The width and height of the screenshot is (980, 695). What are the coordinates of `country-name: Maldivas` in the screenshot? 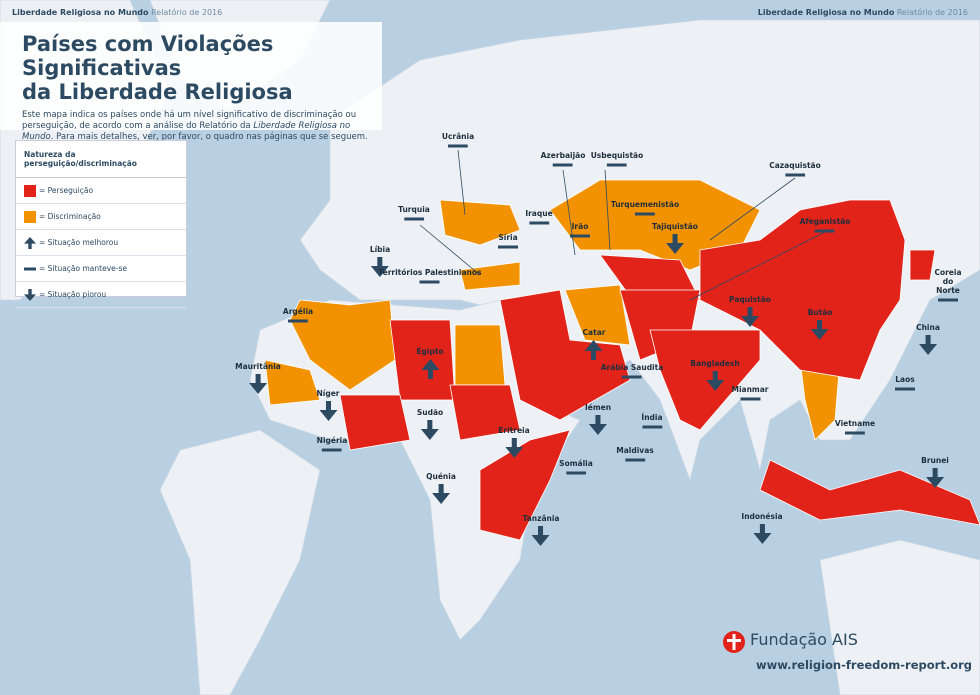 It's located at (635, 450).